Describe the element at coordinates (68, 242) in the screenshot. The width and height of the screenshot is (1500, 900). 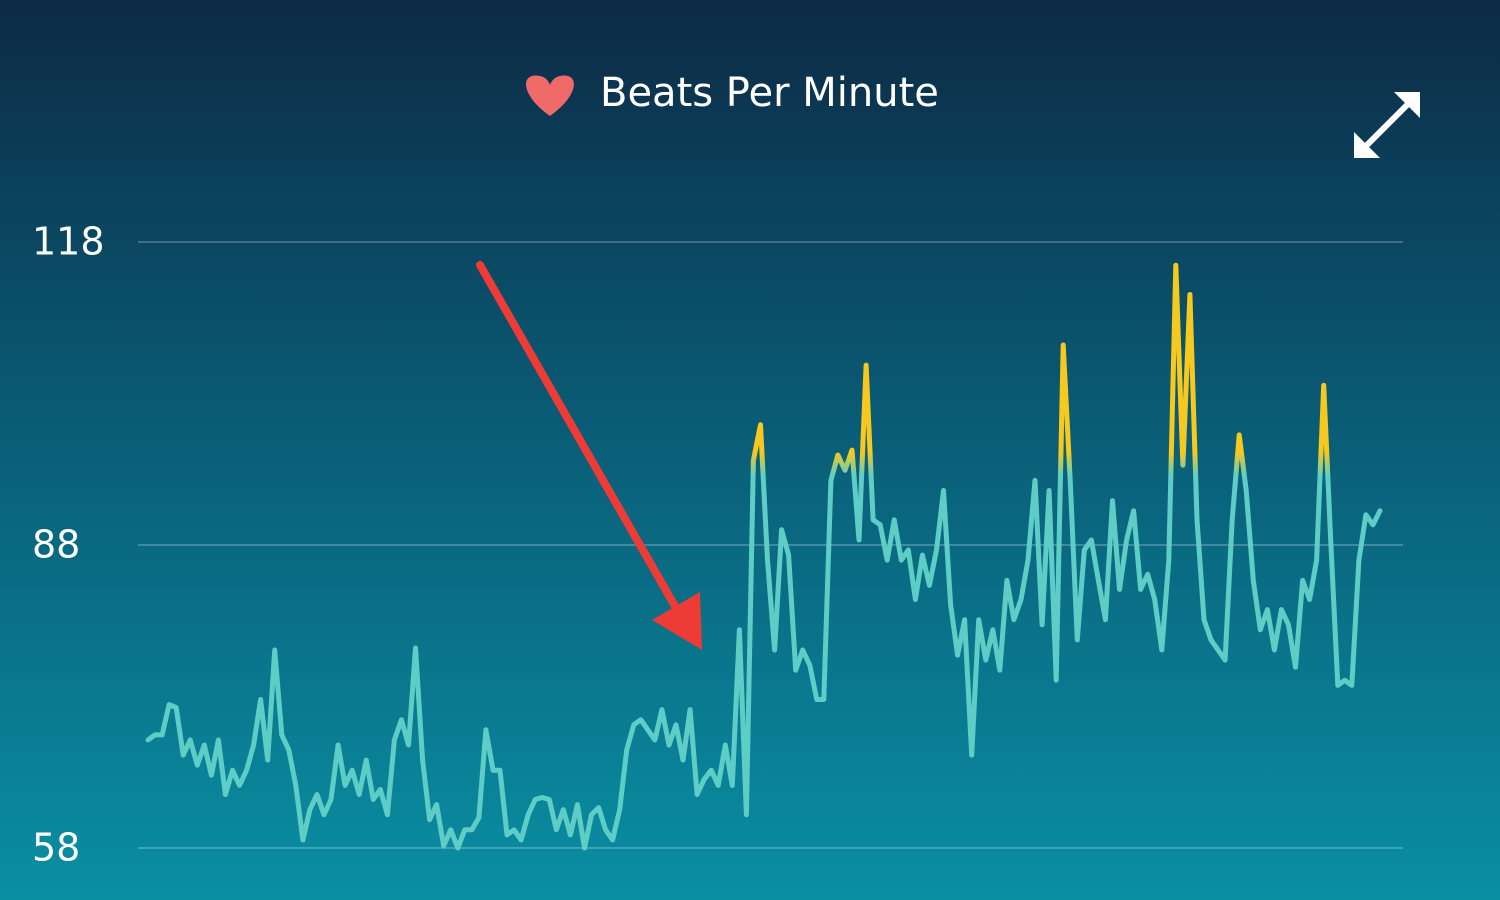
I see `y-tick-label: 118` at that location.